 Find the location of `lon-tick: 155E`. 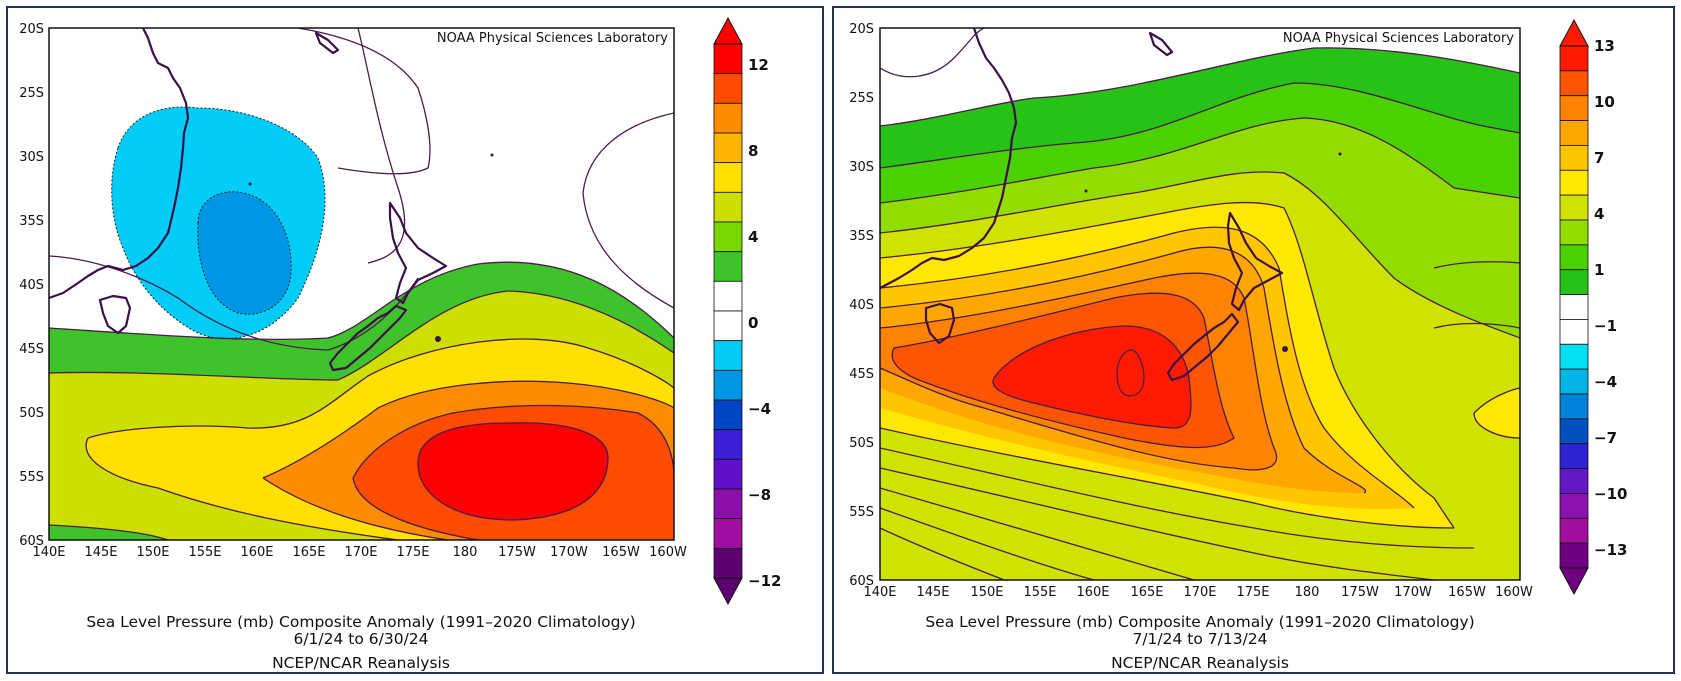

lon-tick: 155E is located at coordinates (204, 552).